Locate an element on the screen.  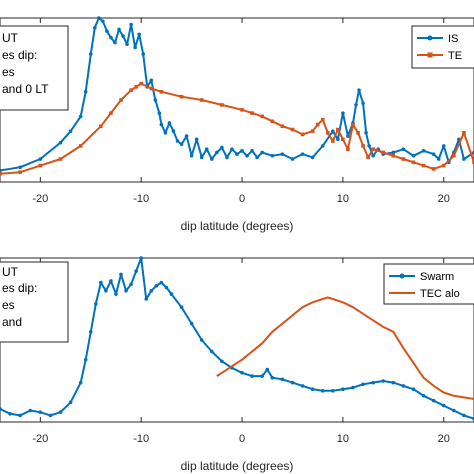
x-tick-label: 0 is located at coordinates (242, 439).